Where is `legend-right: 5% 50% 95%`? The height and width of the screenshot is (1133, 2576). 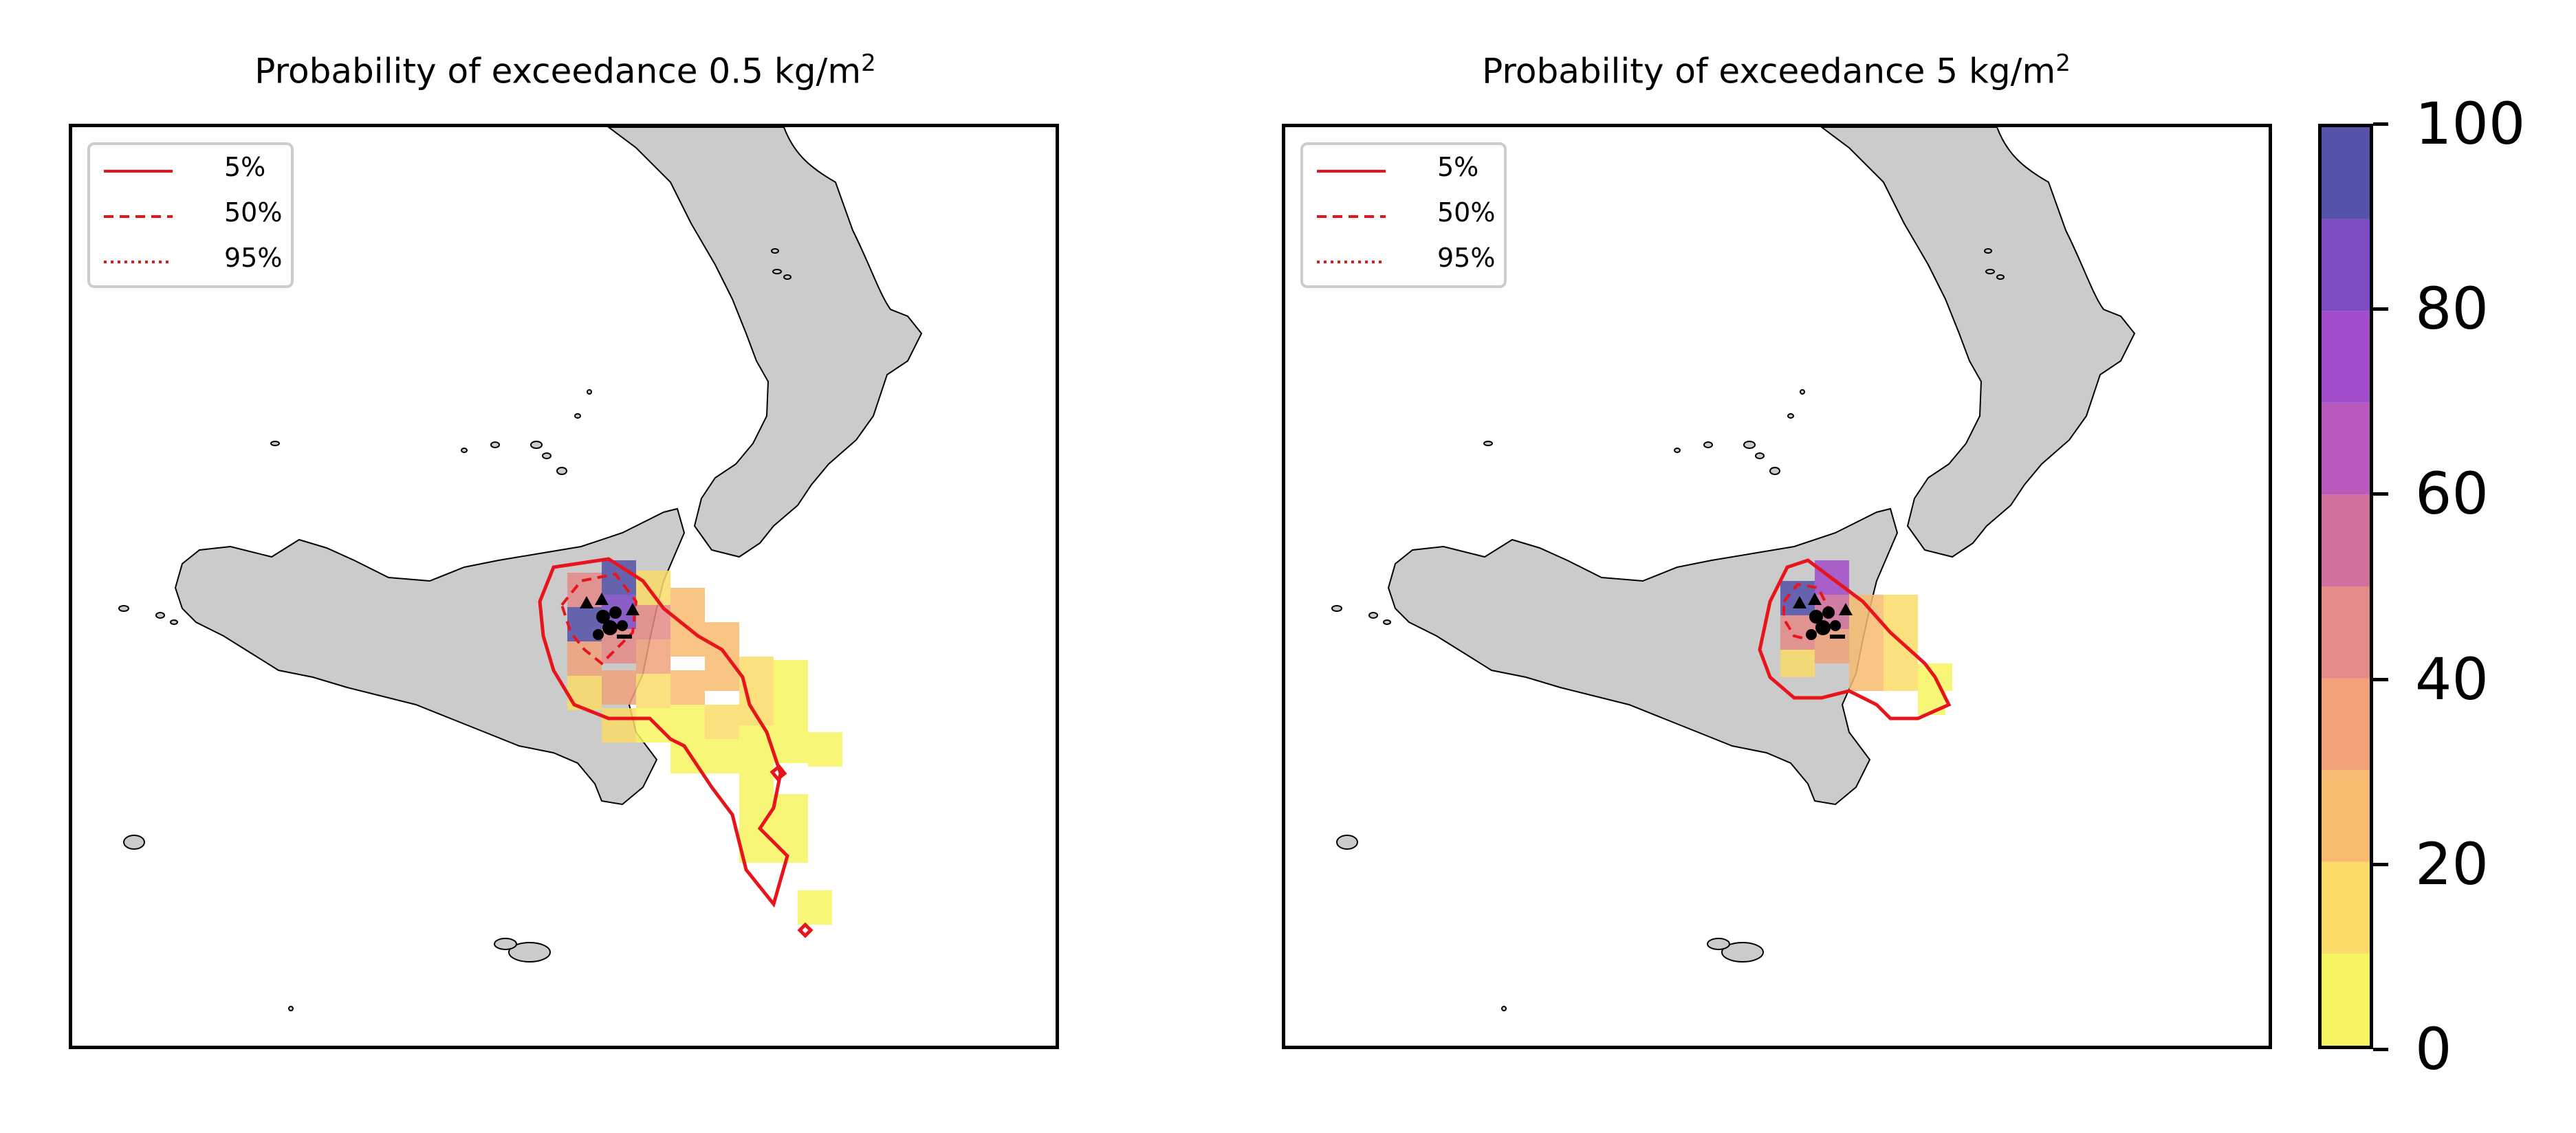 legend-right: 5% 50% 95% is located at coordinates (1403, 215).